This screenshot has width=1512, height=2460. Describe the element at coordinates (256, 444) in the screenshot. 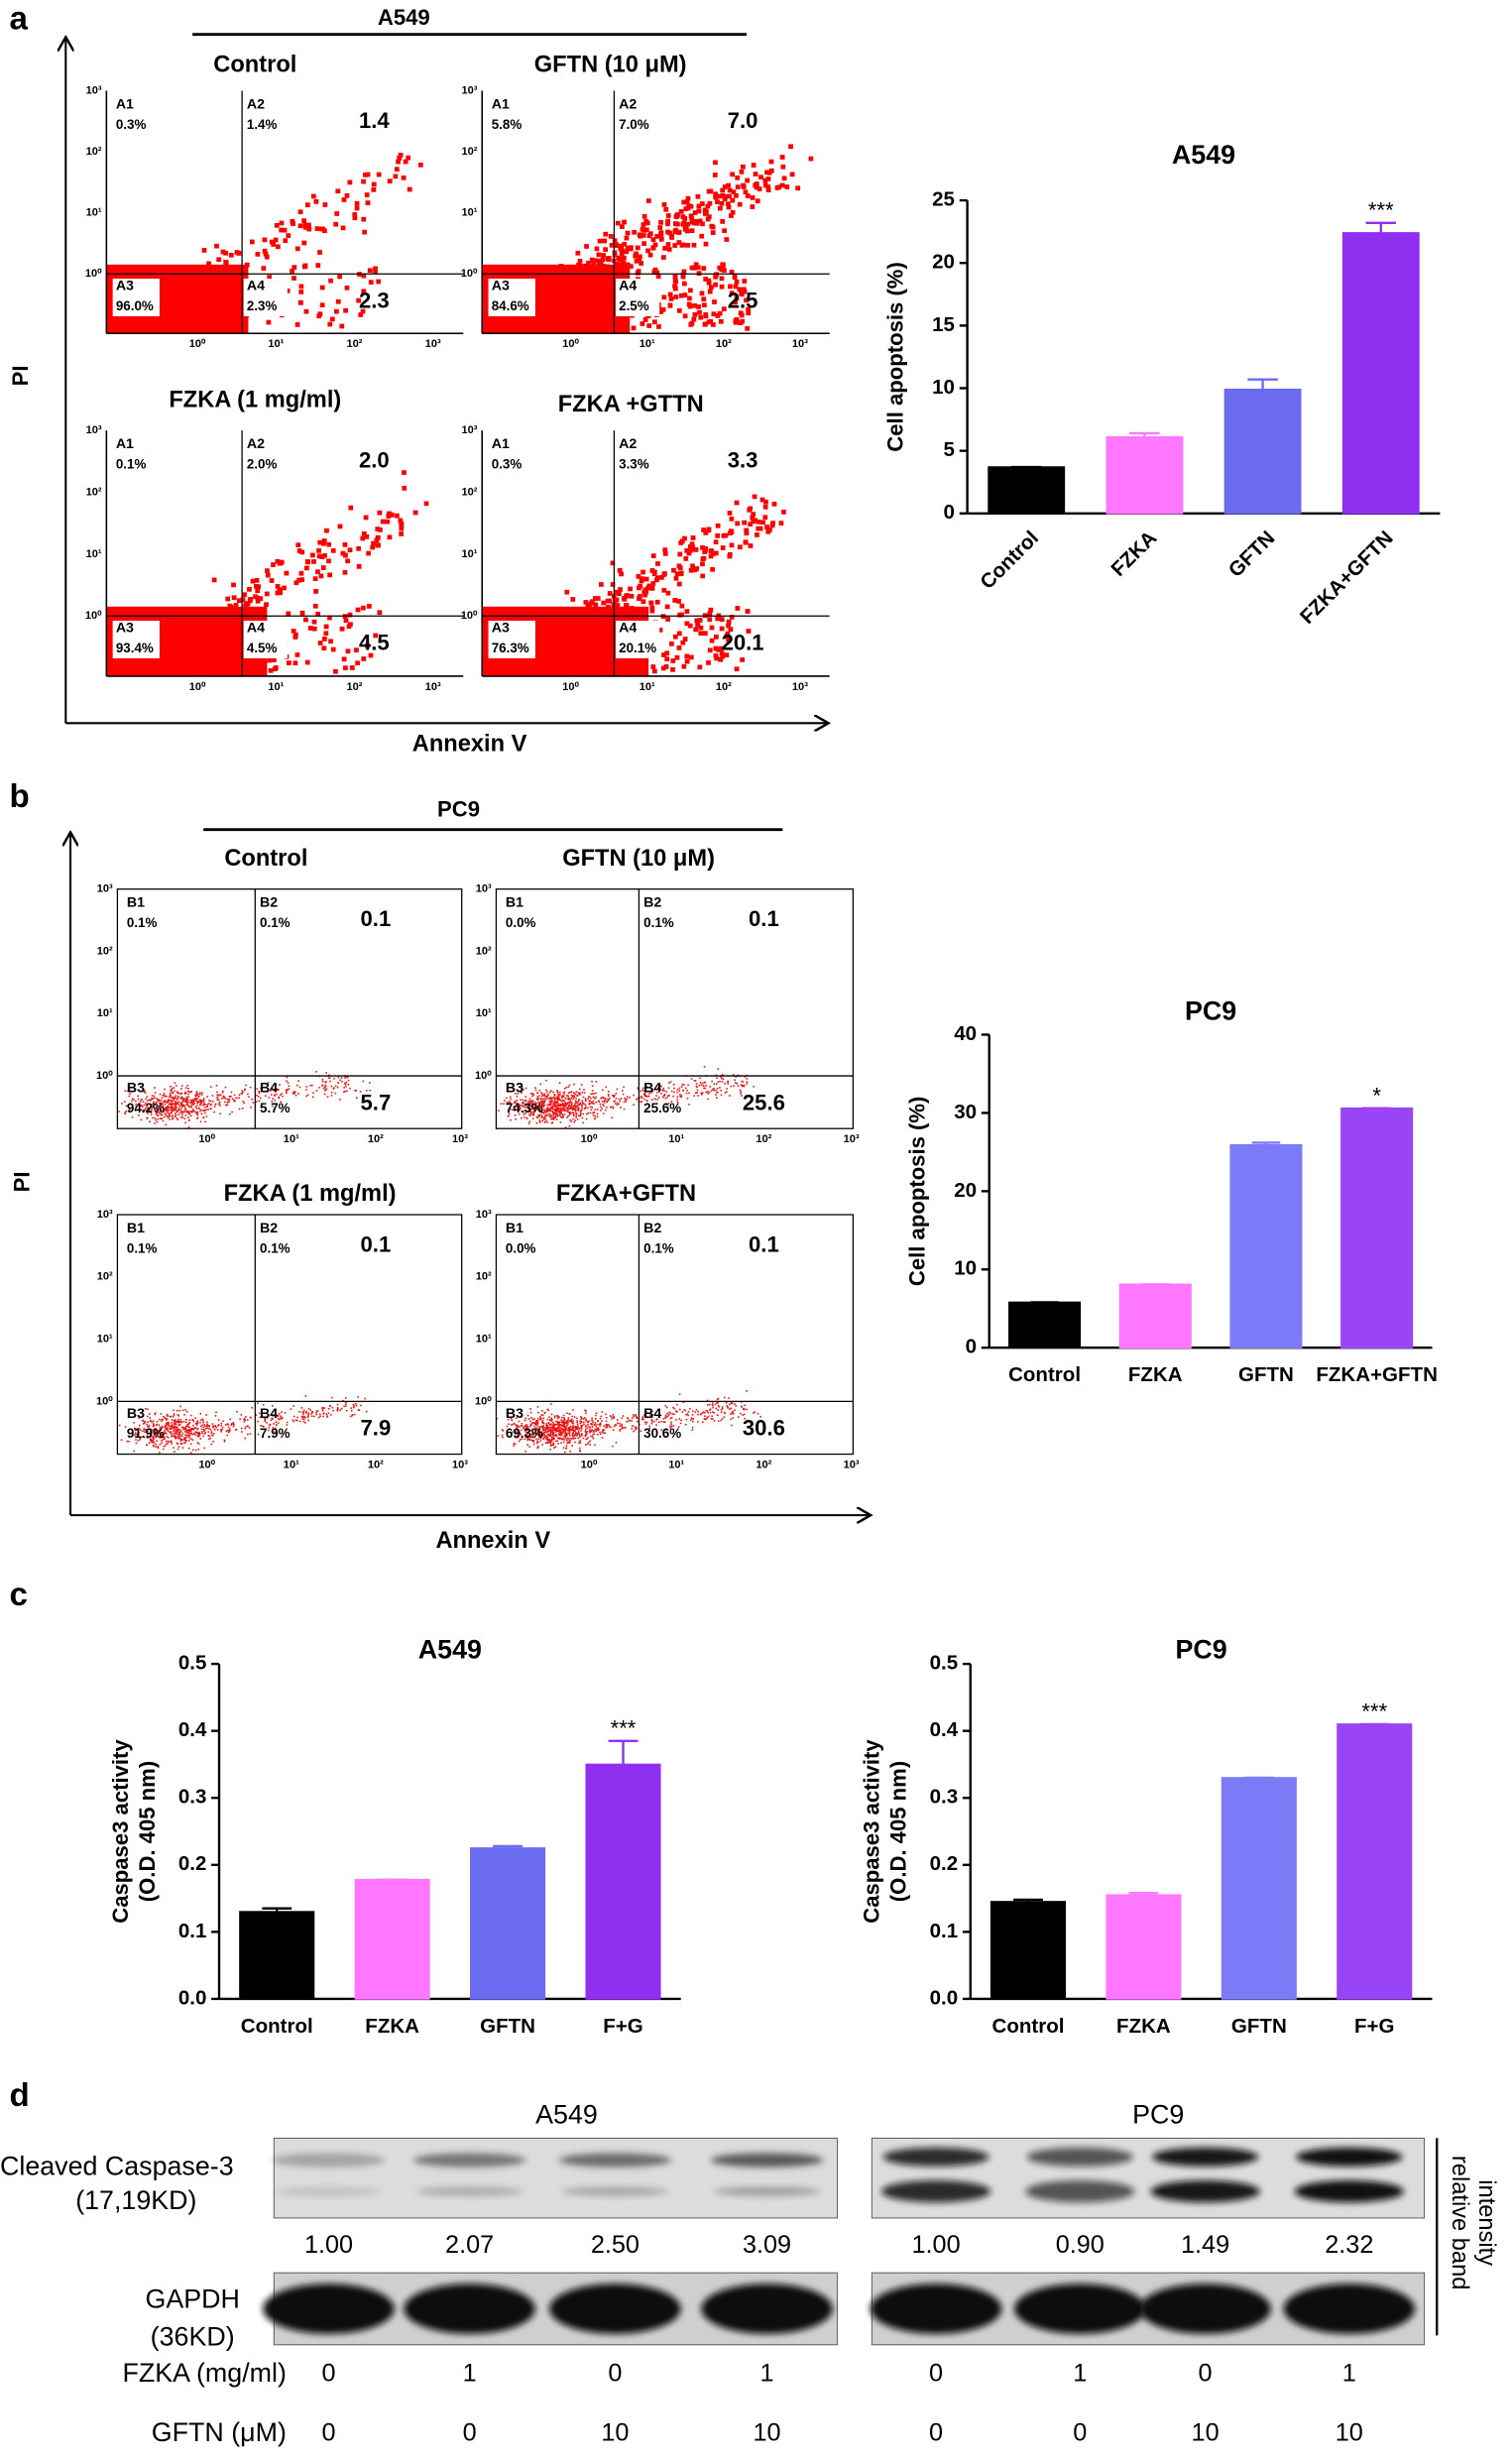

I see `quadrant-label: A2` at that location.